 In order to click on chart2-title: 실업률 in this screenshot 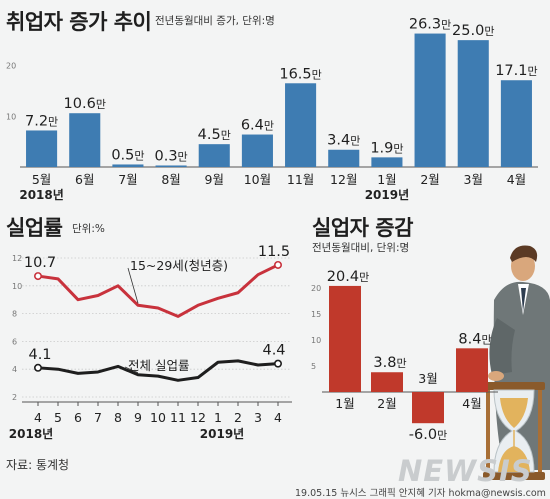, I will do `click(34, 228)`.